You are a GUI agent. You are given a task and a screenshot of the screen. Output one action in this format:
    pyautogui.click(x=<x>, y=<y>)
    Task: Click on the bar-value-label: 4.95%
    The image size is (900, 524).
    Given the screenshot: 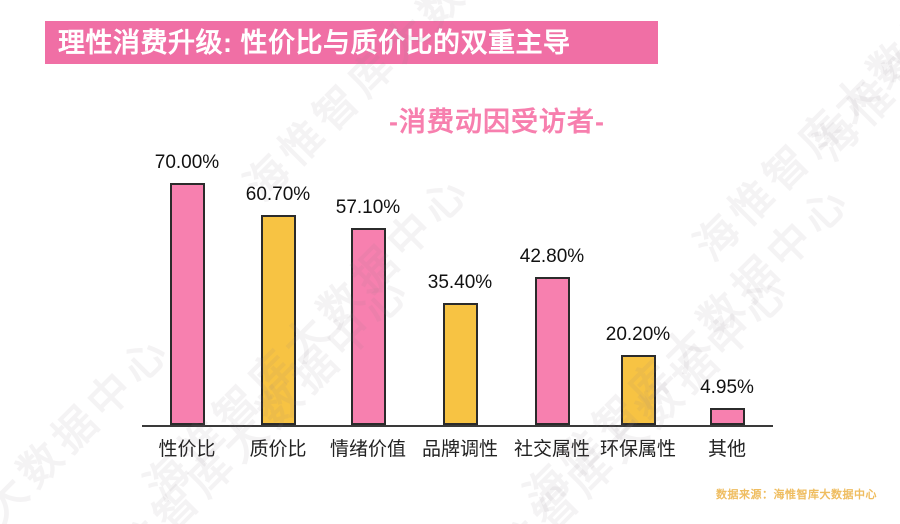 What is the action you would take?
    pyautogui.click(x=727, y=387)
    